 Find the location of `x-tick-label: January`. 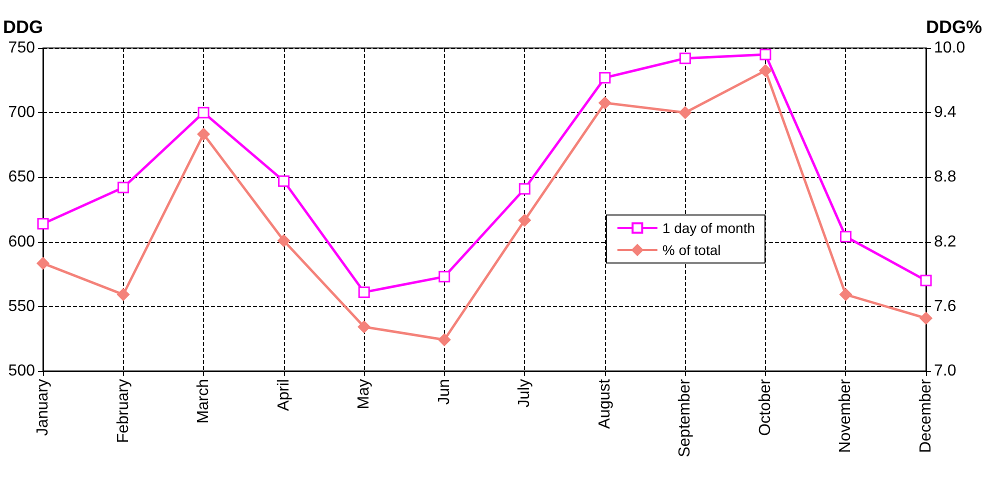

x-tick-label: January is located at coordinates (43, 407).